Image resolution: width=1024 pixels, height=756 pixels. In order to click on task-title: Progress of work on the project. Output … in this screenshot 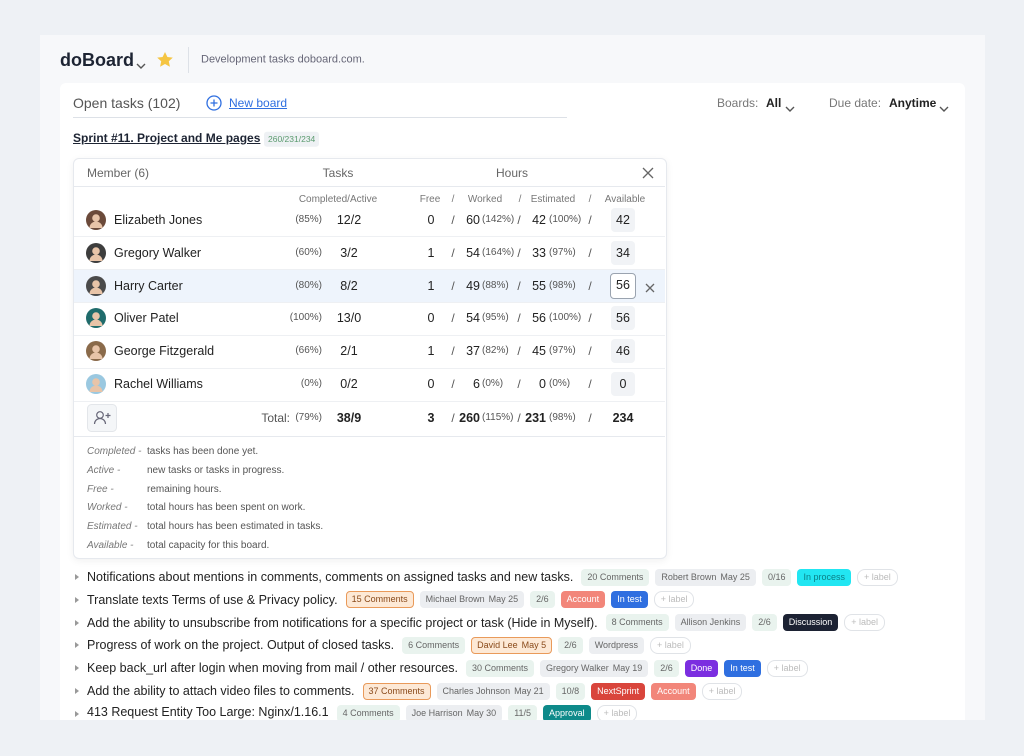, I will do `click(241, 645)`.